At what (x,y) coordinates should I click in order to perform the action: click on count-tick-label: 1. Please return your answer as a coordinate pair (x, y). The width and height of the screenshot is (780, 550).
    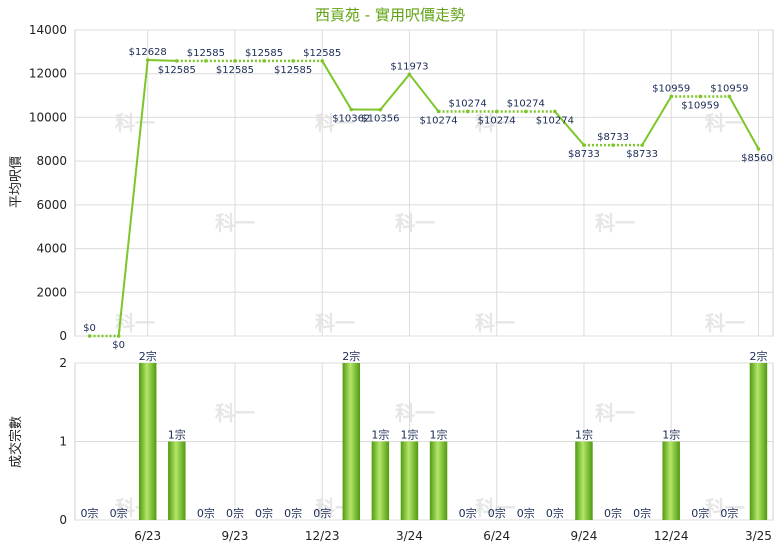
    Looking at the image, I should click on (63, 442).